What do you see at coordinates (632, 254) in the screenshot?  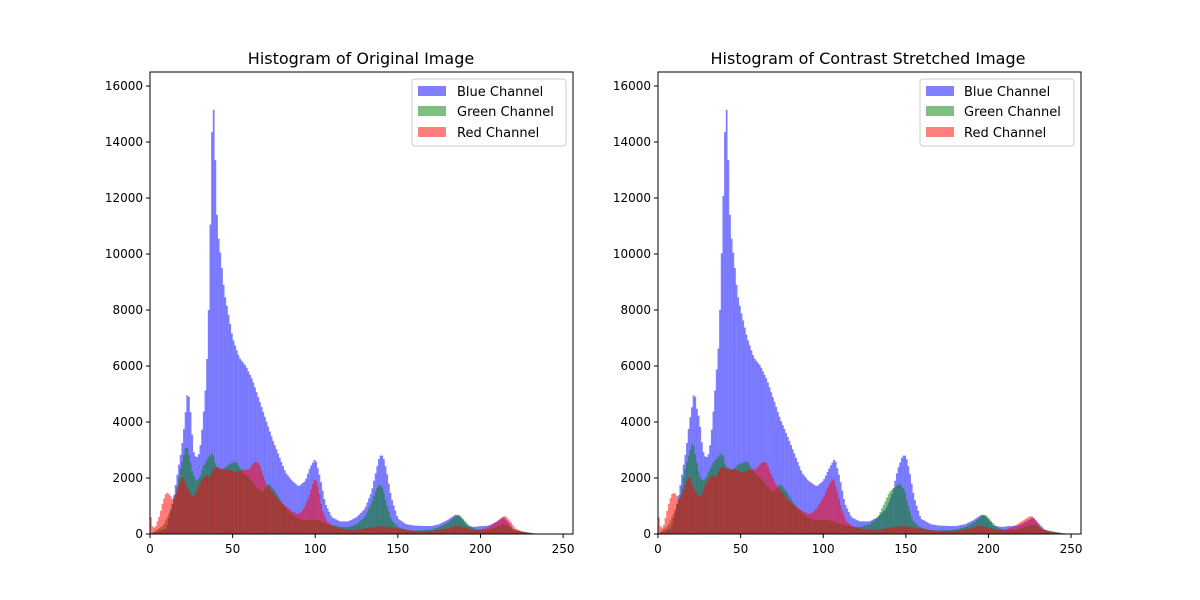 I see `y-tick-label: 10000` at bounding box center [632, 254].